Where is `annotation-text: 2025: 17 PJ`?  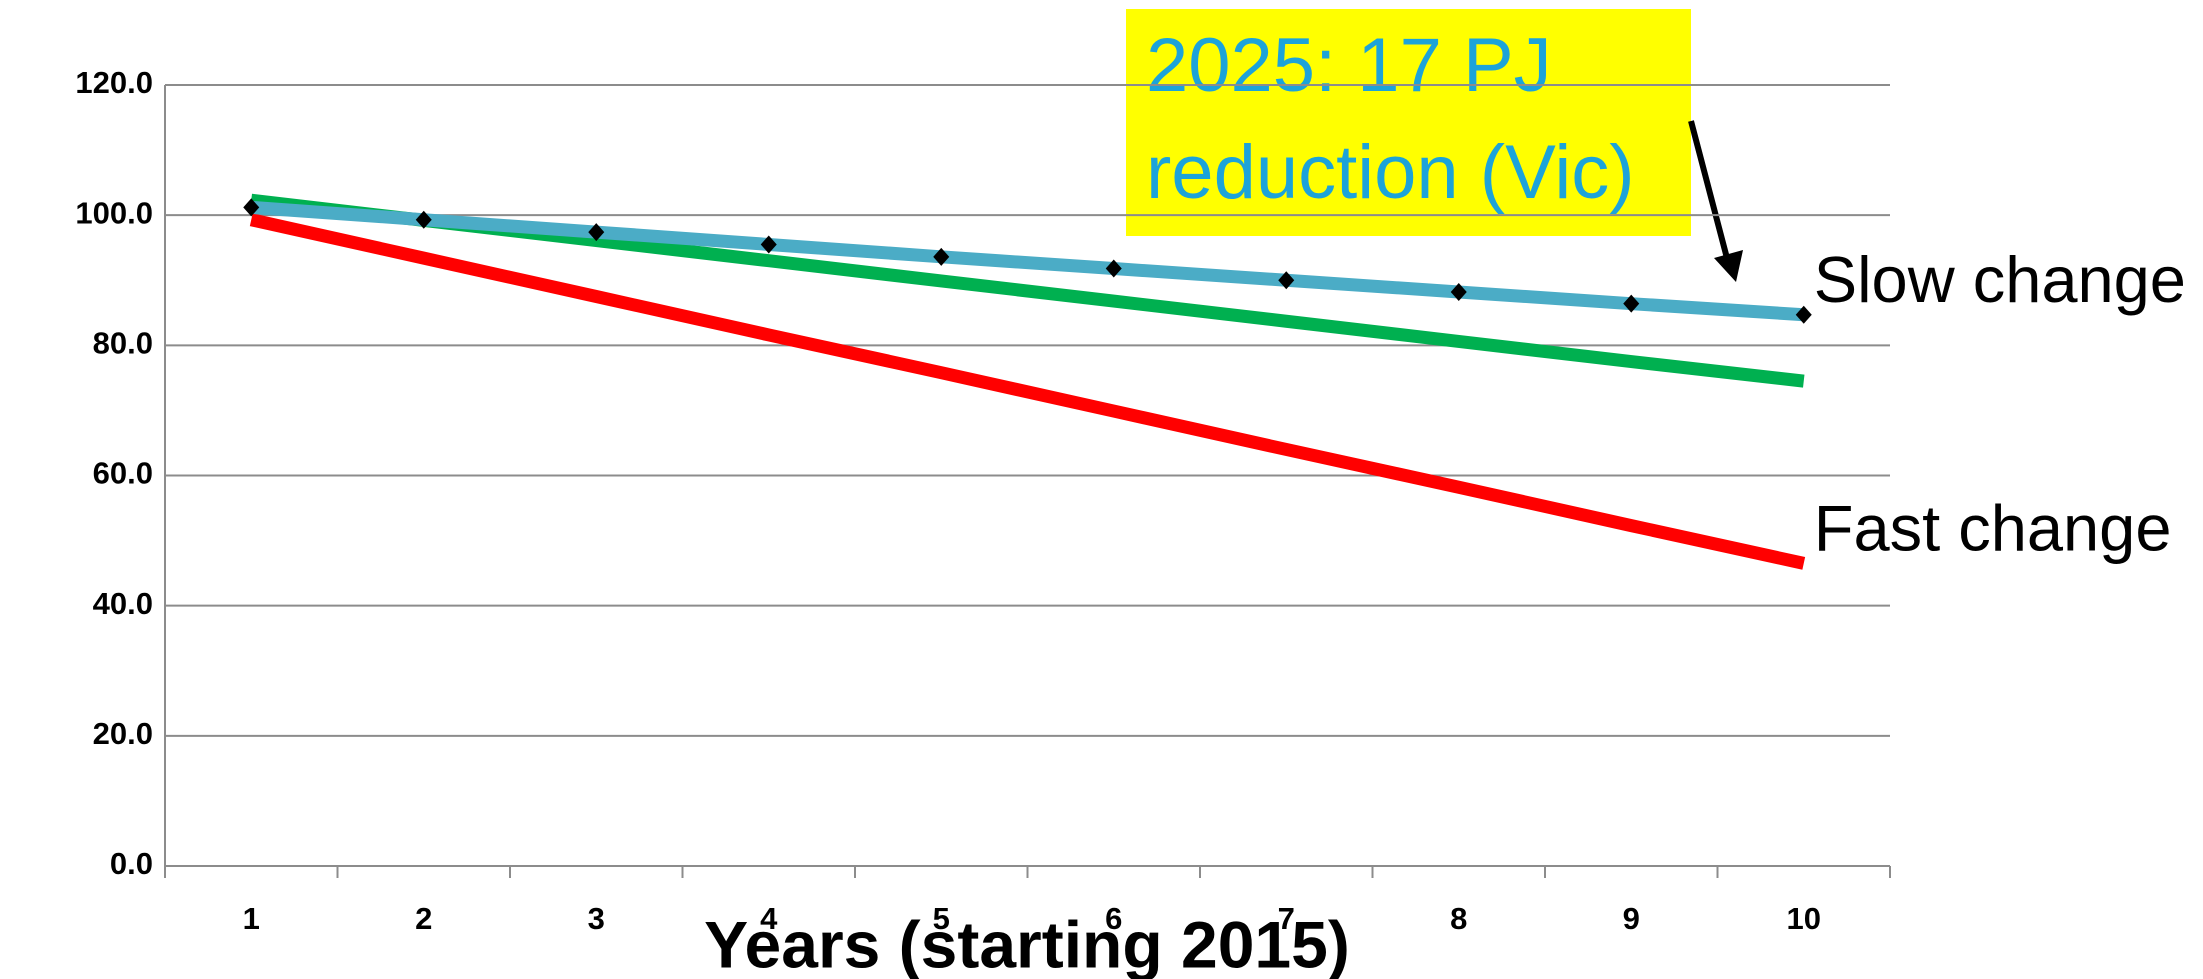
annotation-text: 2025: 17 PJ is located at coordinates (1349, 65).